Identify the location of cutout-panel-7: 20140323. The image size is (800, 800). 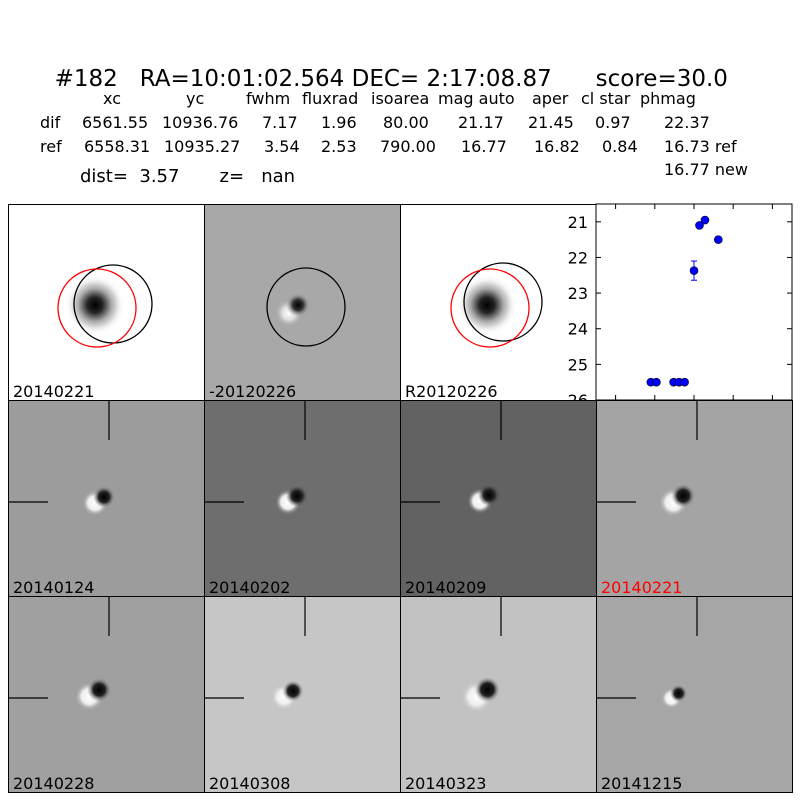
(498, 694).